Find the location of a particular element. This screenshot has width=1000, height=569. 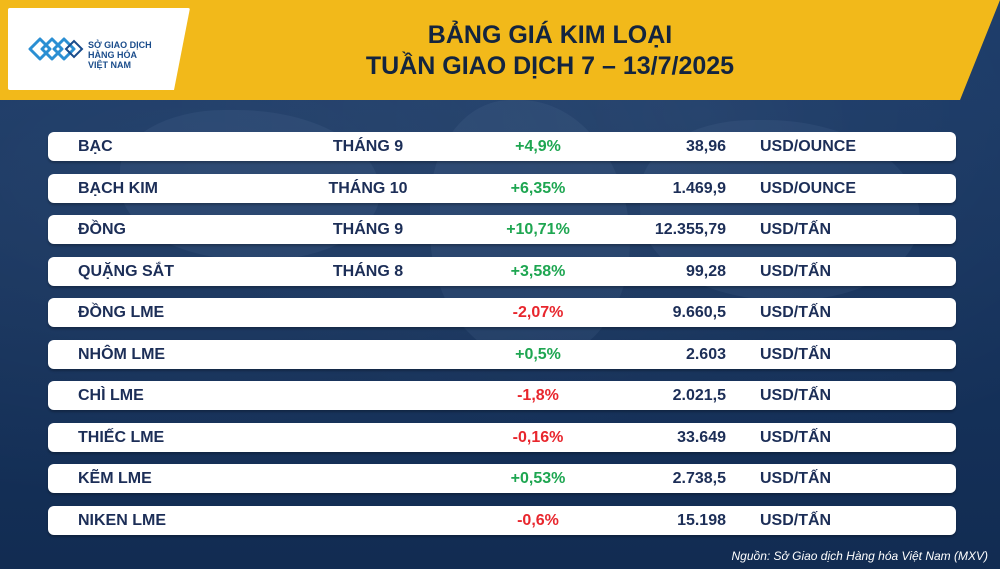

logo-line-3: VIỆT NAM is located at coordinates (110, 65).